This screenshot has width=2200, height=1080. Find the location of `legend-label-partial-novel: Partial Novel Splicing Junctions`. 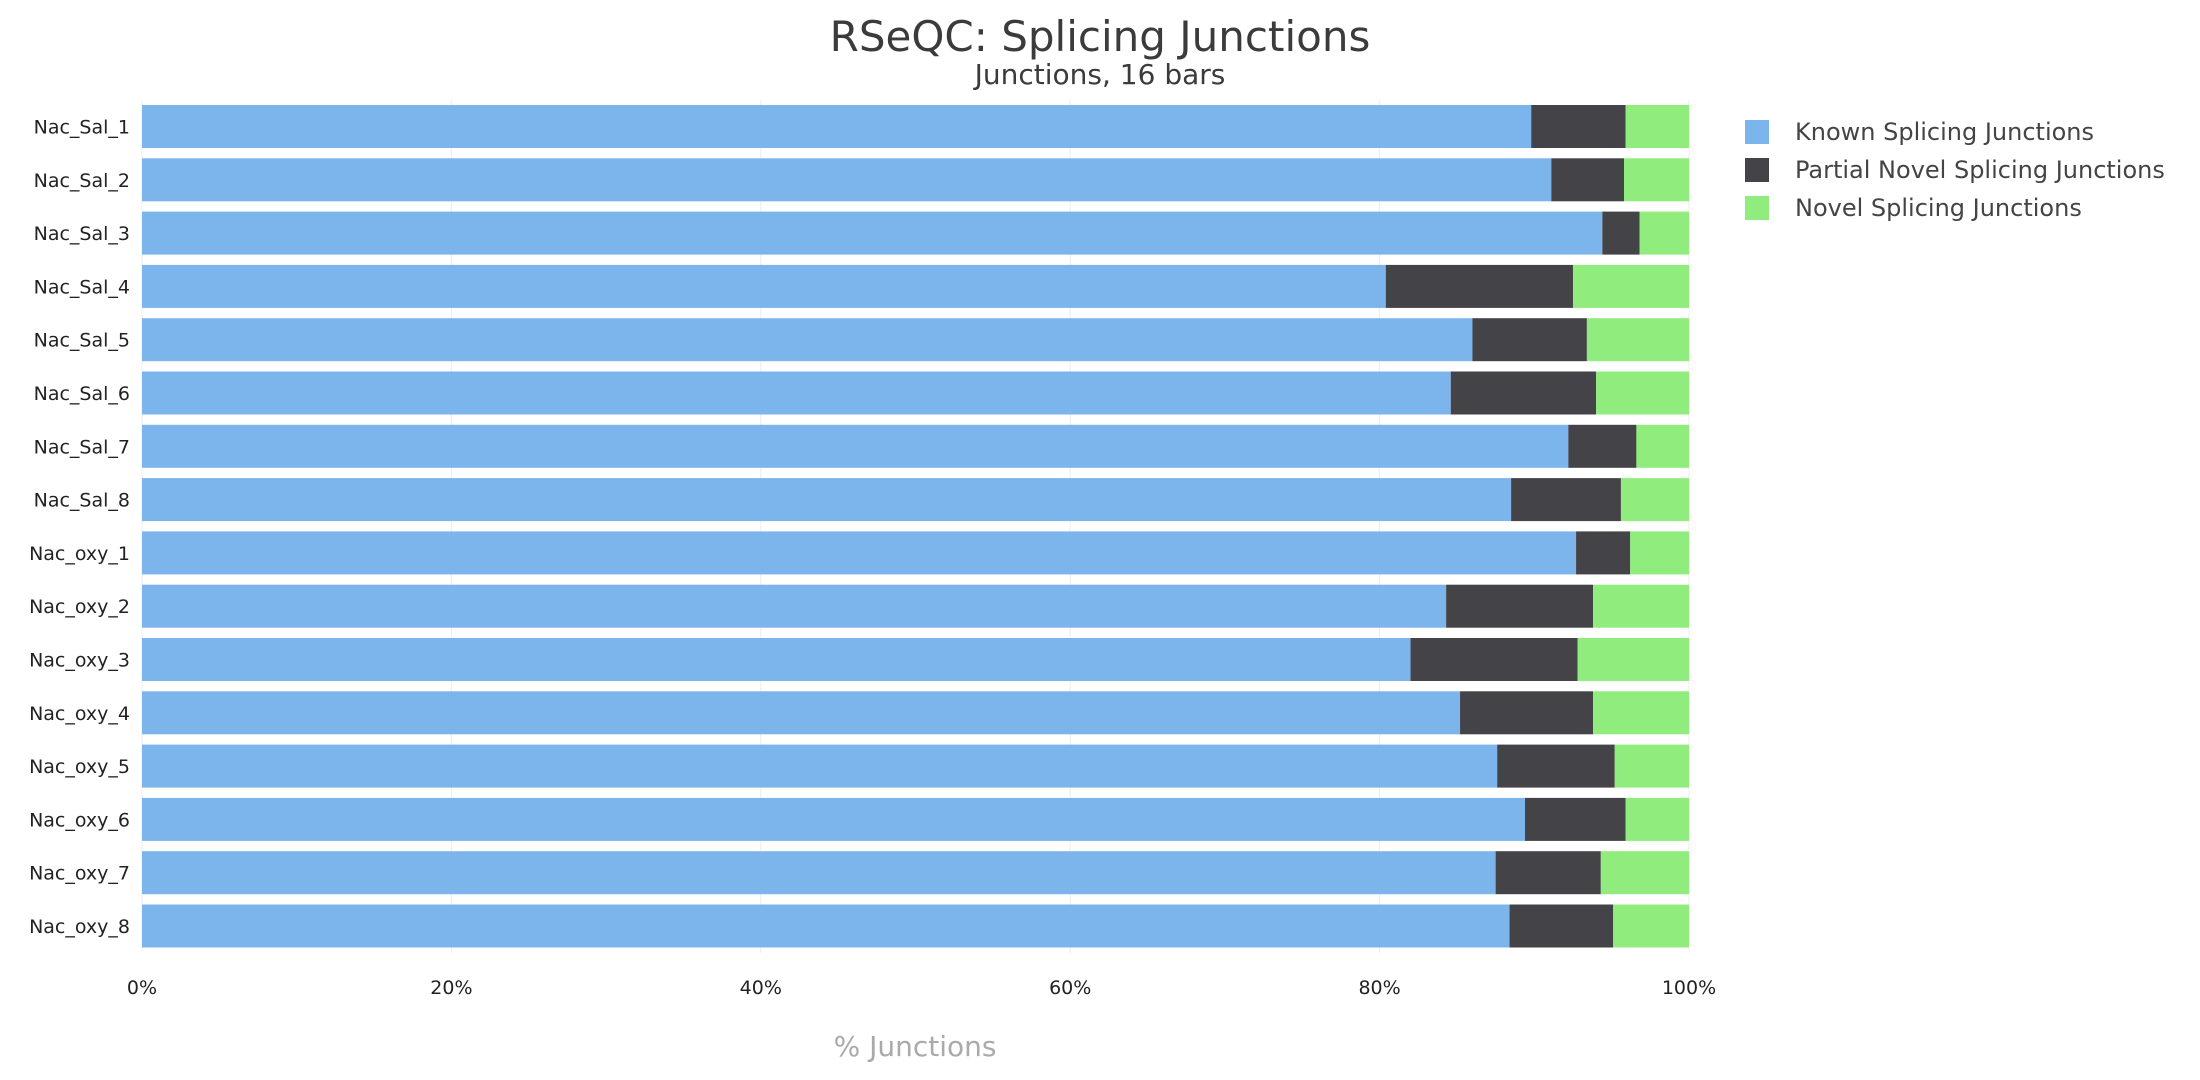

legend-label-partial-novel: Partial Novel Splicing Junctions is located at coordinates (1980, 170).